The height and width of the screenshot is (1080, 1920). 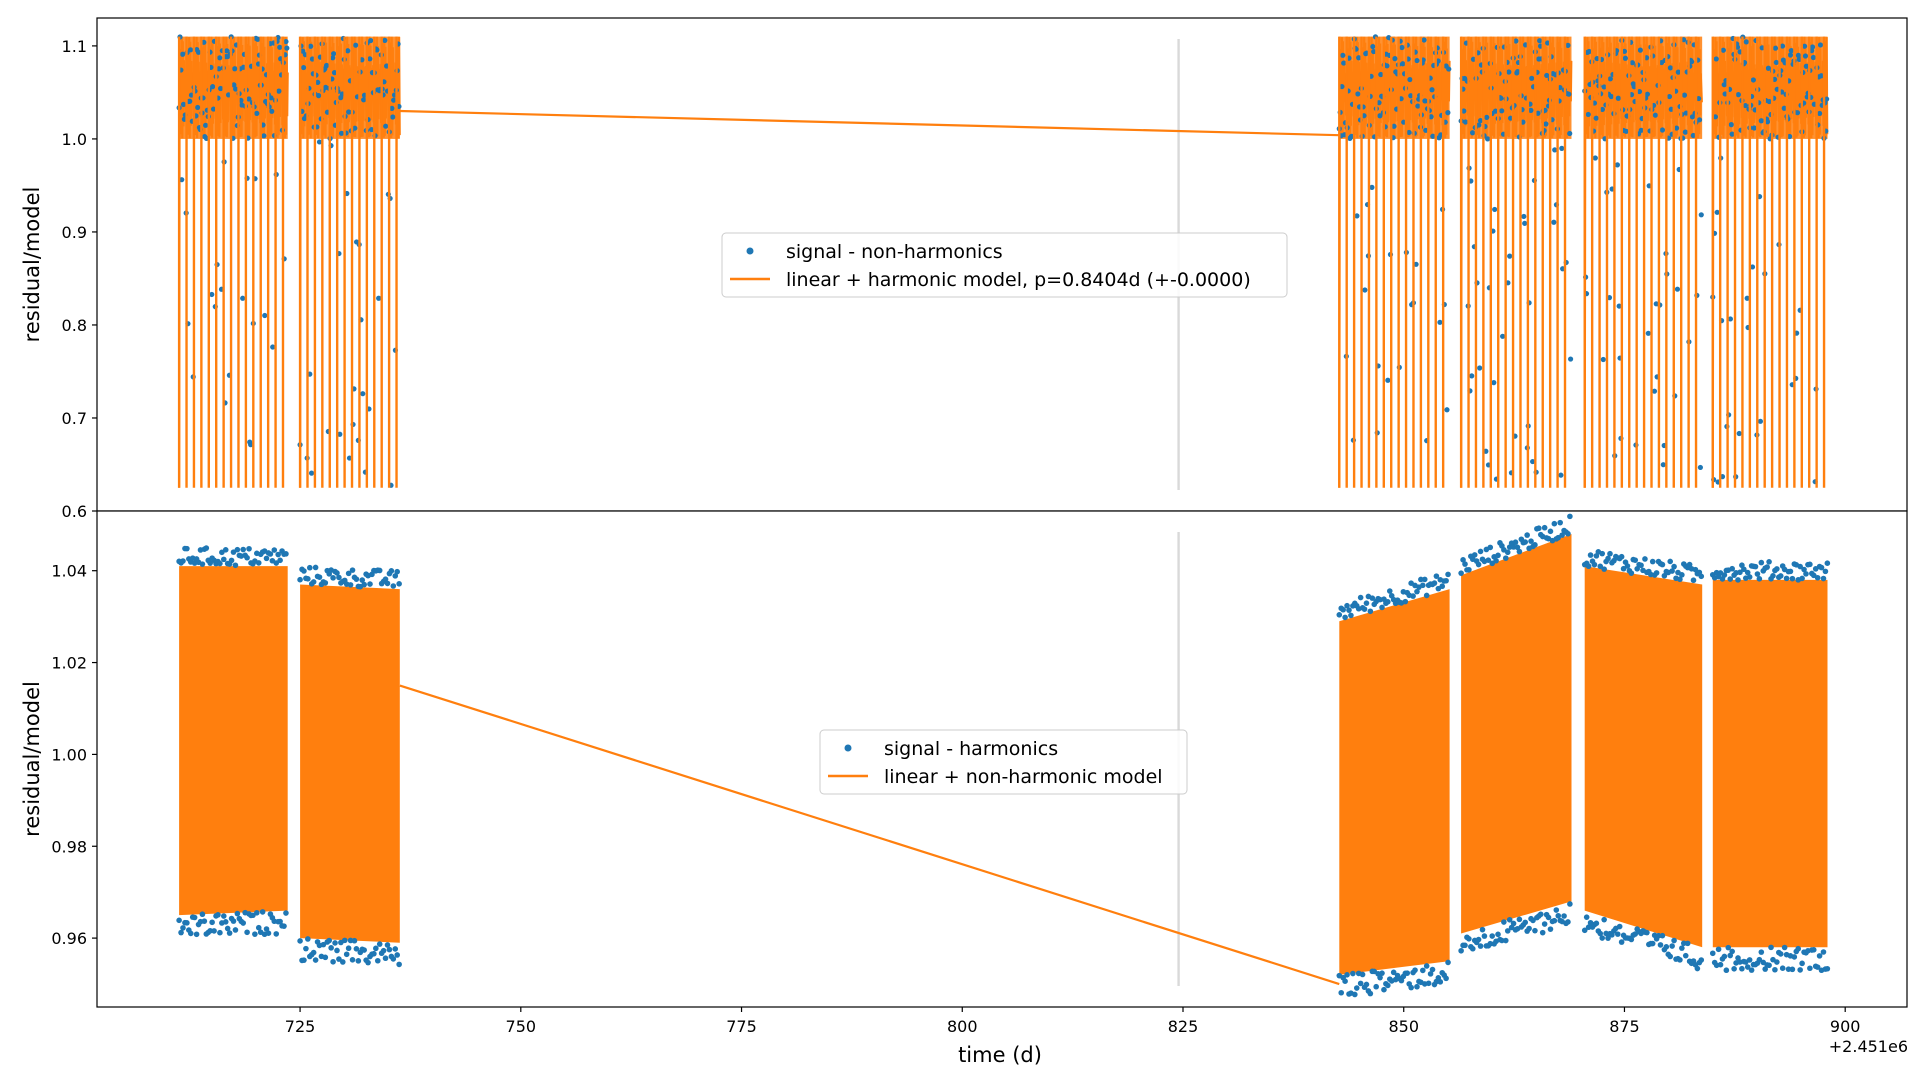 What do you see at coordinates (300, 1026) in the screenshot?
I see `x-tick-label: 725` at bounding box center [300, 1026].